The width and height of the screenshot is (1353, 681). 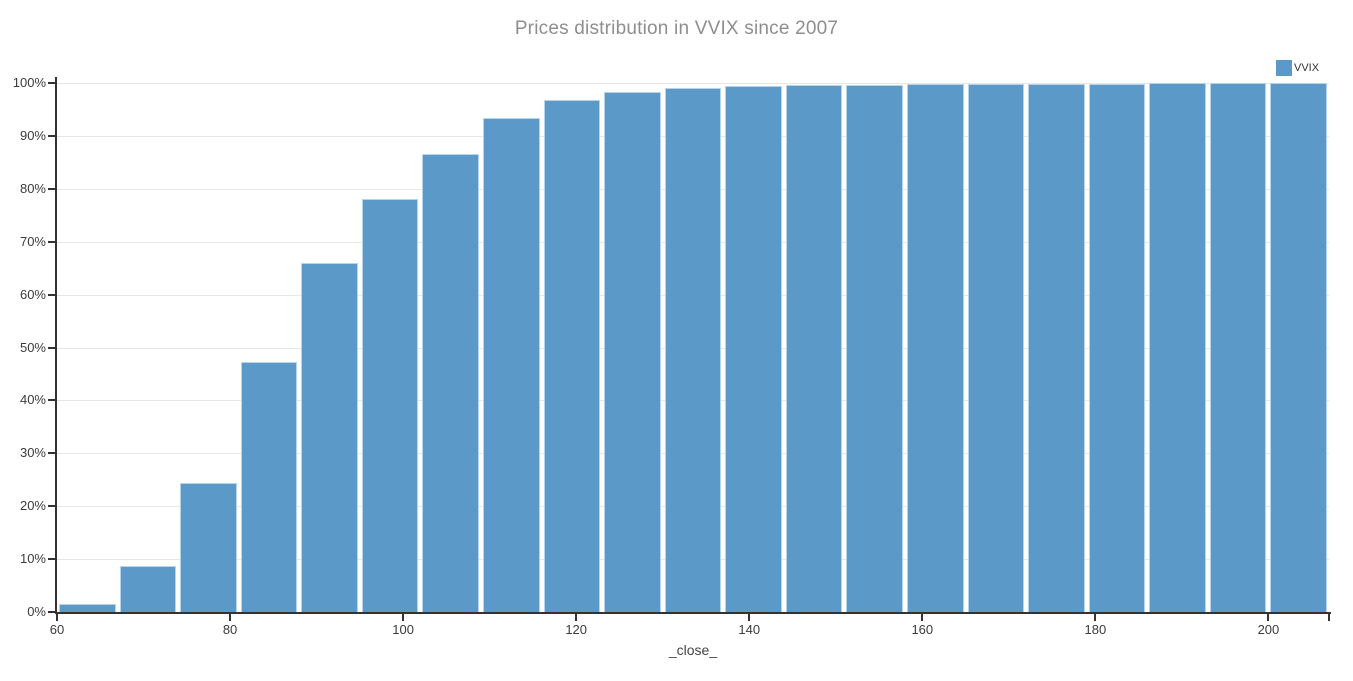 What do you see at coordinates (1095, 629) in the screenshot?
I see `x-tick-label-180: 180` at bounding box center [1095, 629].